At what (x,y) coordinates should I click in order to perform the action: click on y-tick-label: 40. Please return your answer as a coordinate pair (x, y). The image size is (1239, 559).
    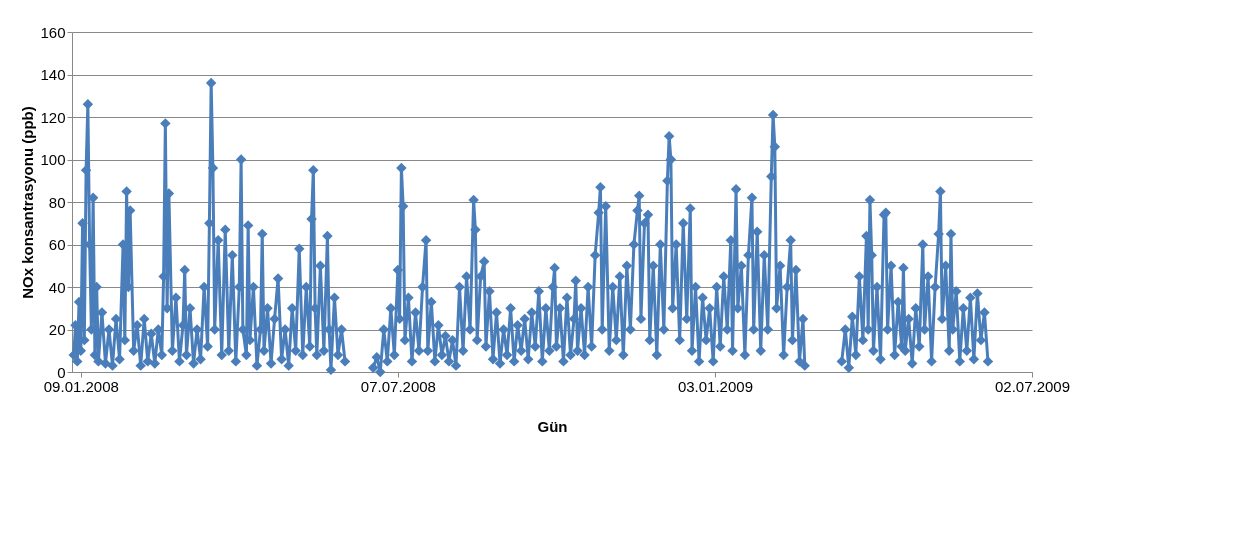
    Looking at the image, I should click on (57, 287).